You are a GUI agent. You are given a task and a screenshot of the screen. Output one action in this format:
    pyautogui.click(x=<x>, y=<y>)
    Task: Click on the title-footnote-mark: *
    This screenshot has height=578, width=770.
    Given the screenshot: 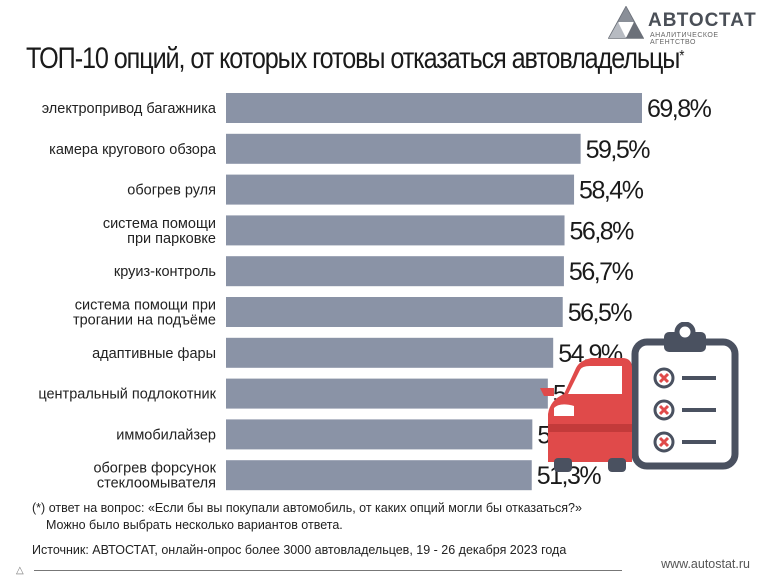 What is the action you would take?
    pyautogui.click(x=681, y=56)
    